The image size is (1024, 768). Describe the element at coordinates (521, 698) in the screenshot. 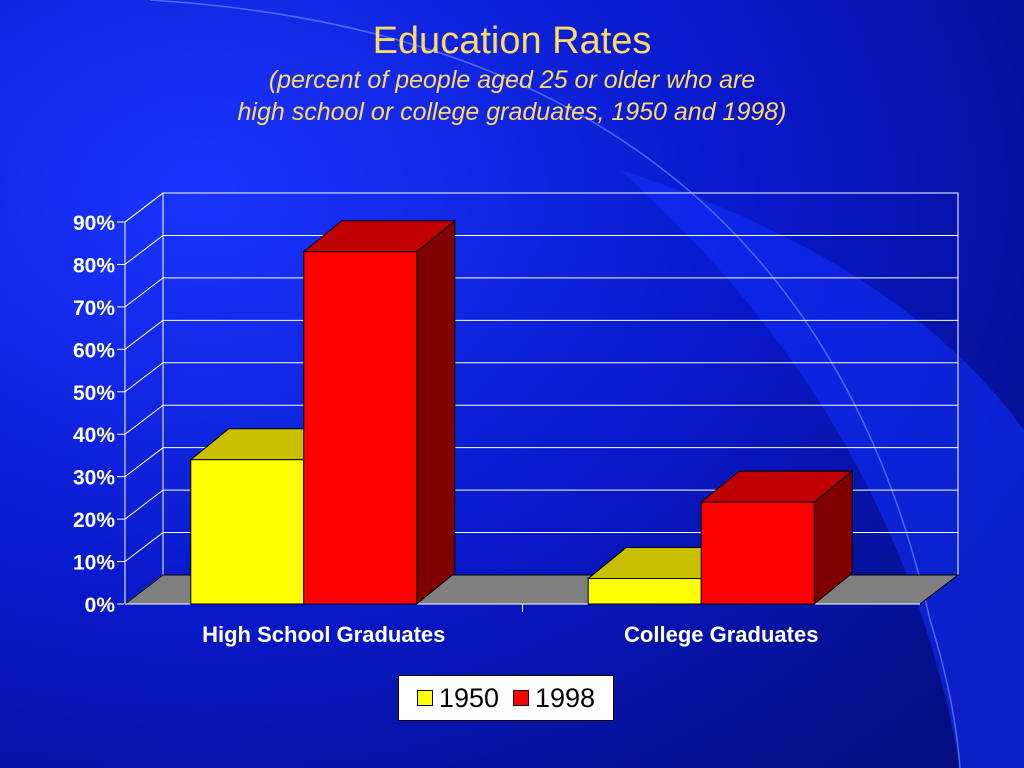

I see `legend-swatch-1998` at that location.